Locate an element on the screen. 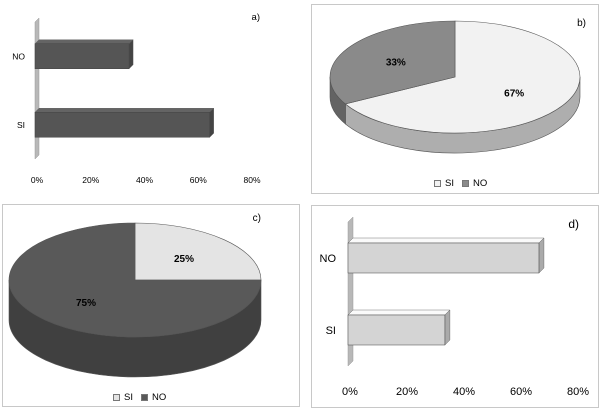 Image resolution: width=602 pixels, height=410 pixels. legend-b: SI NO is located at coordinates (460, 183).